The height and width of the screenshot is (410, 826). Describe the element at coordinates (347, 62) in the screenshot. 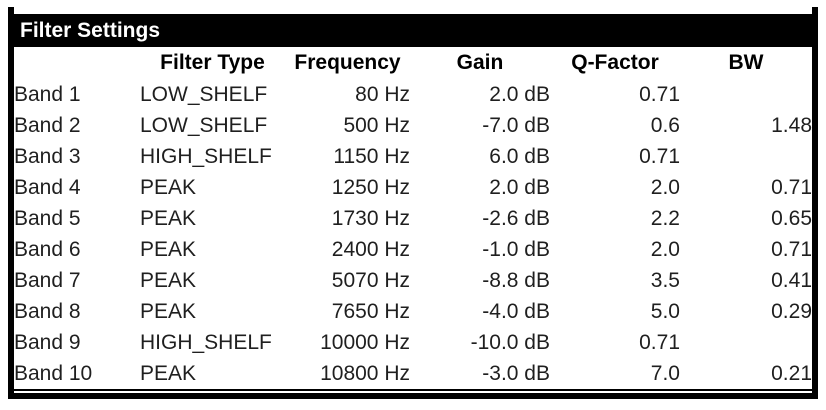

I see `column-header-frequency: Frequency` at that location.